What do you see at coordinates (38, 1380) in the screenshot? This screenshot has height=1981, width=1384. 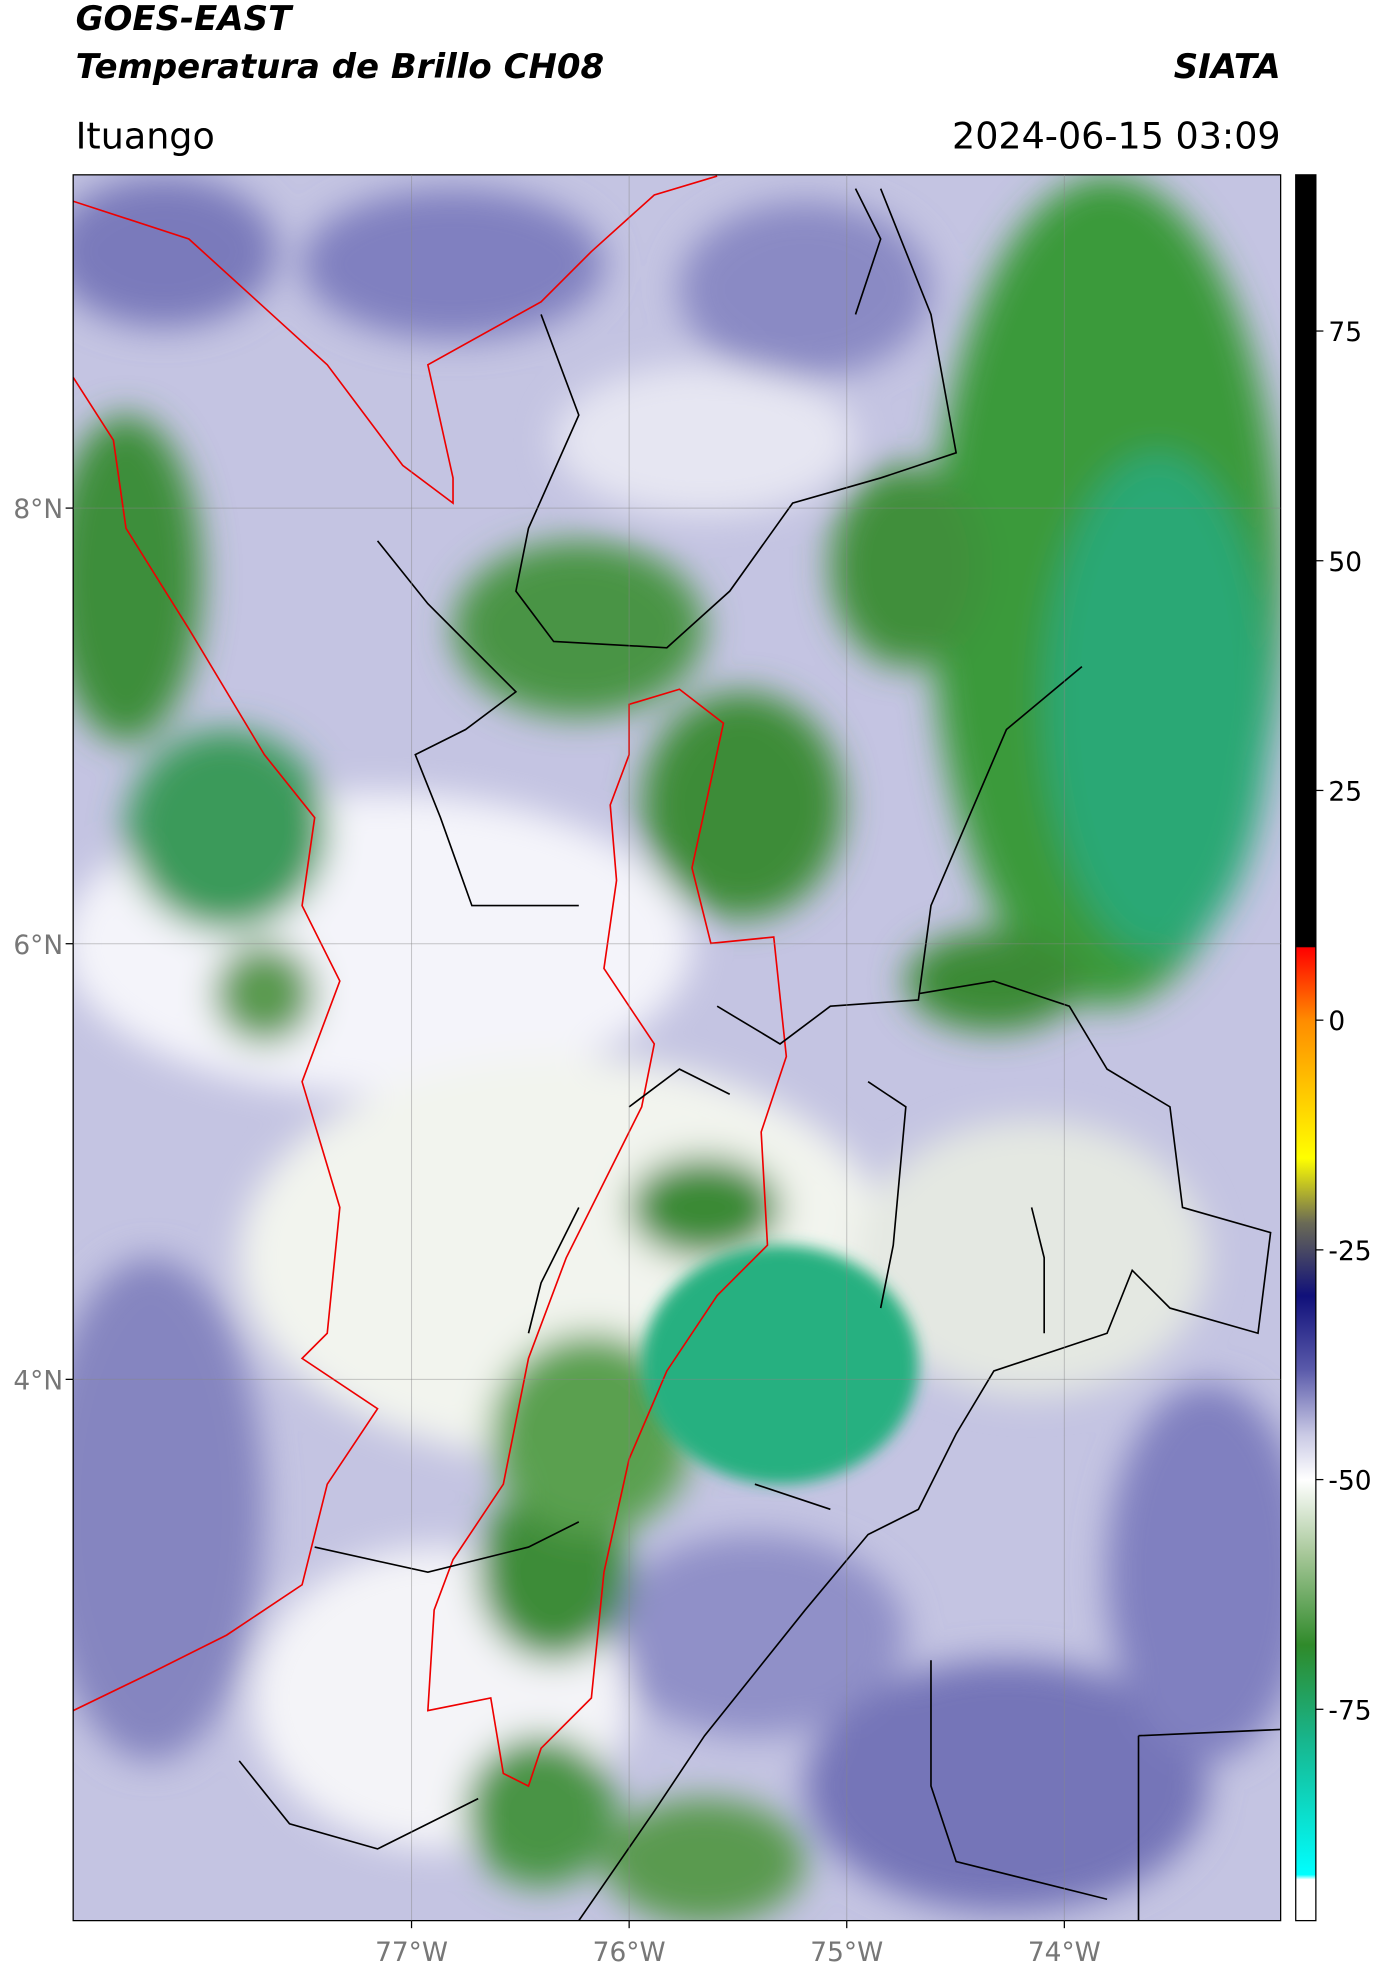 I see `y-tick-label: 4°N` at bounding box center [38, 1380].